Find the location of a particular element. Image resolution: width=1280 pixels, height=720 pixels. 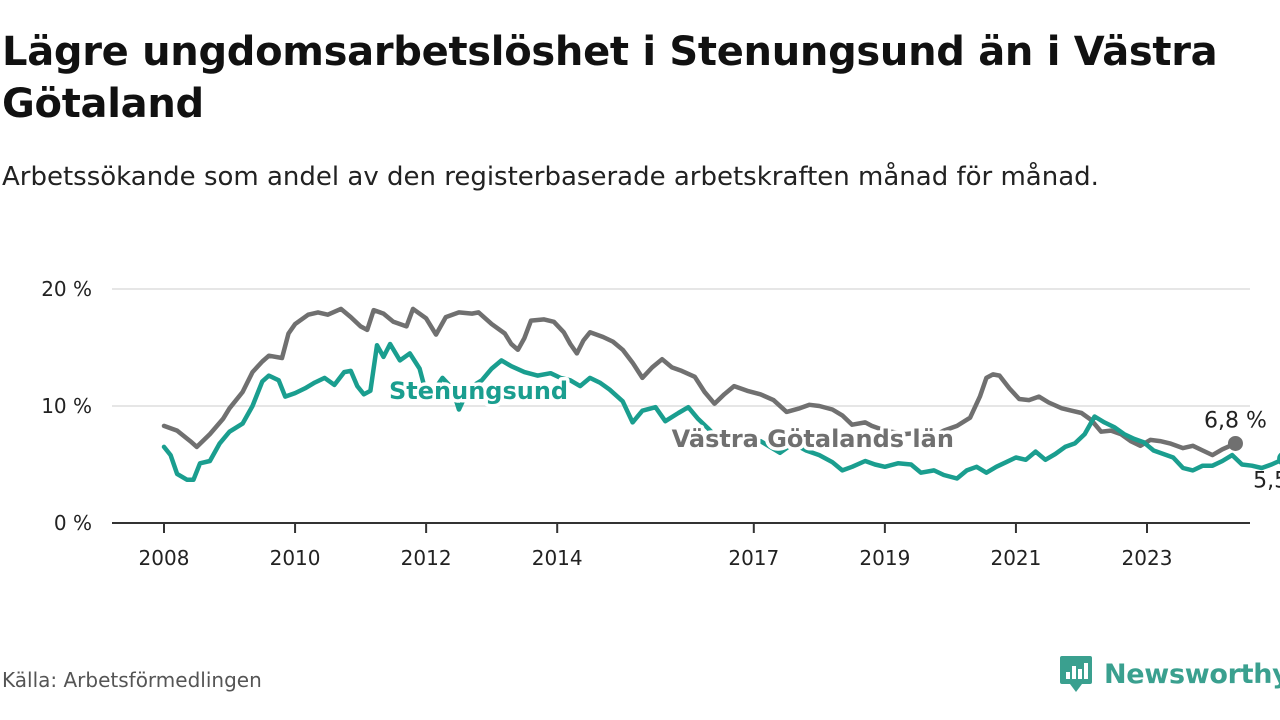

x-tick-label: 2021 is located at coordinates (1015, 558).